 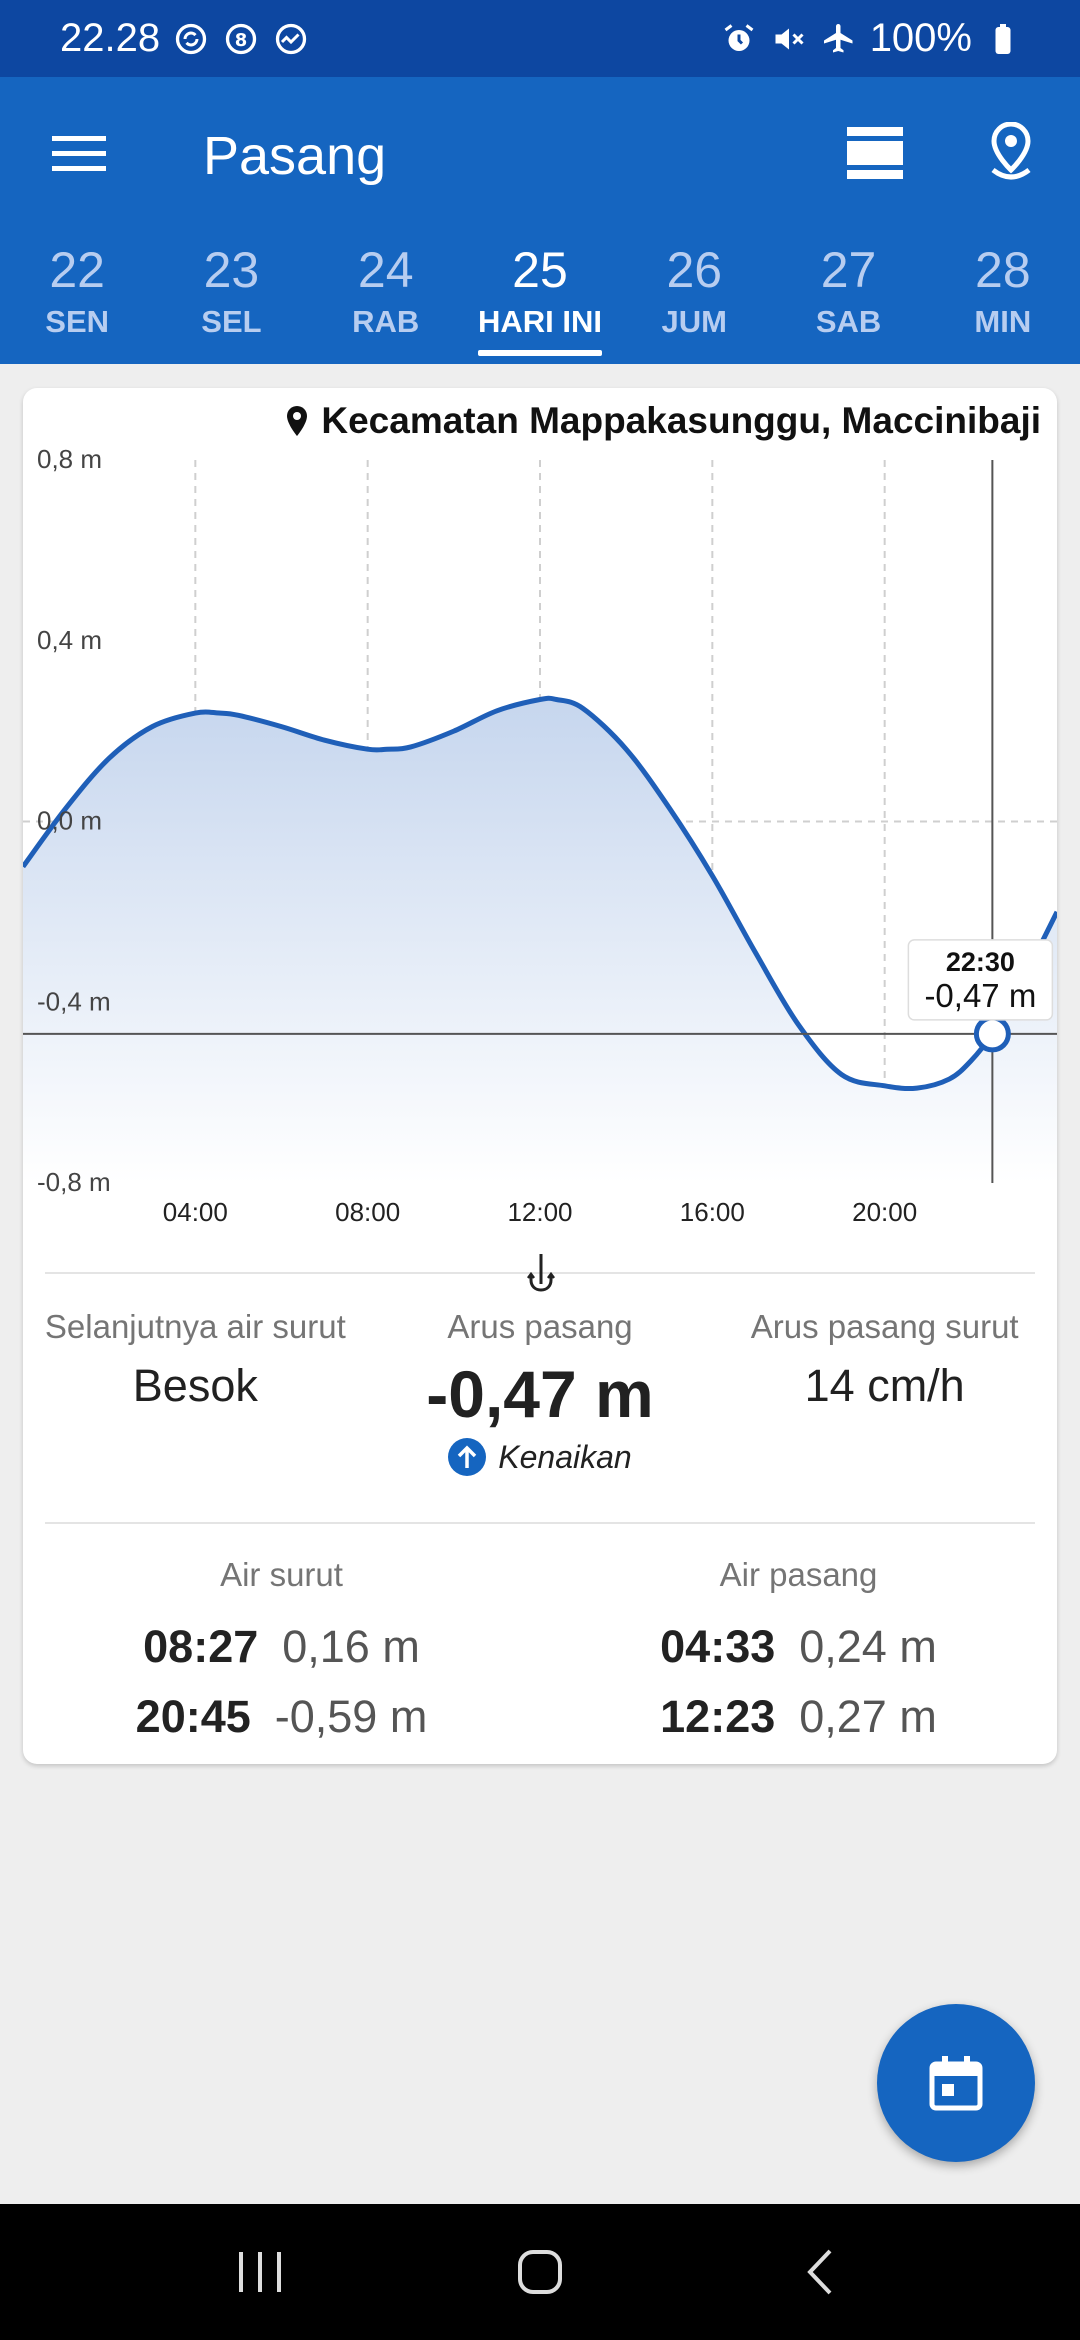 I want to click on x-tick-label: 04:00, so click(x=195, y=1212).